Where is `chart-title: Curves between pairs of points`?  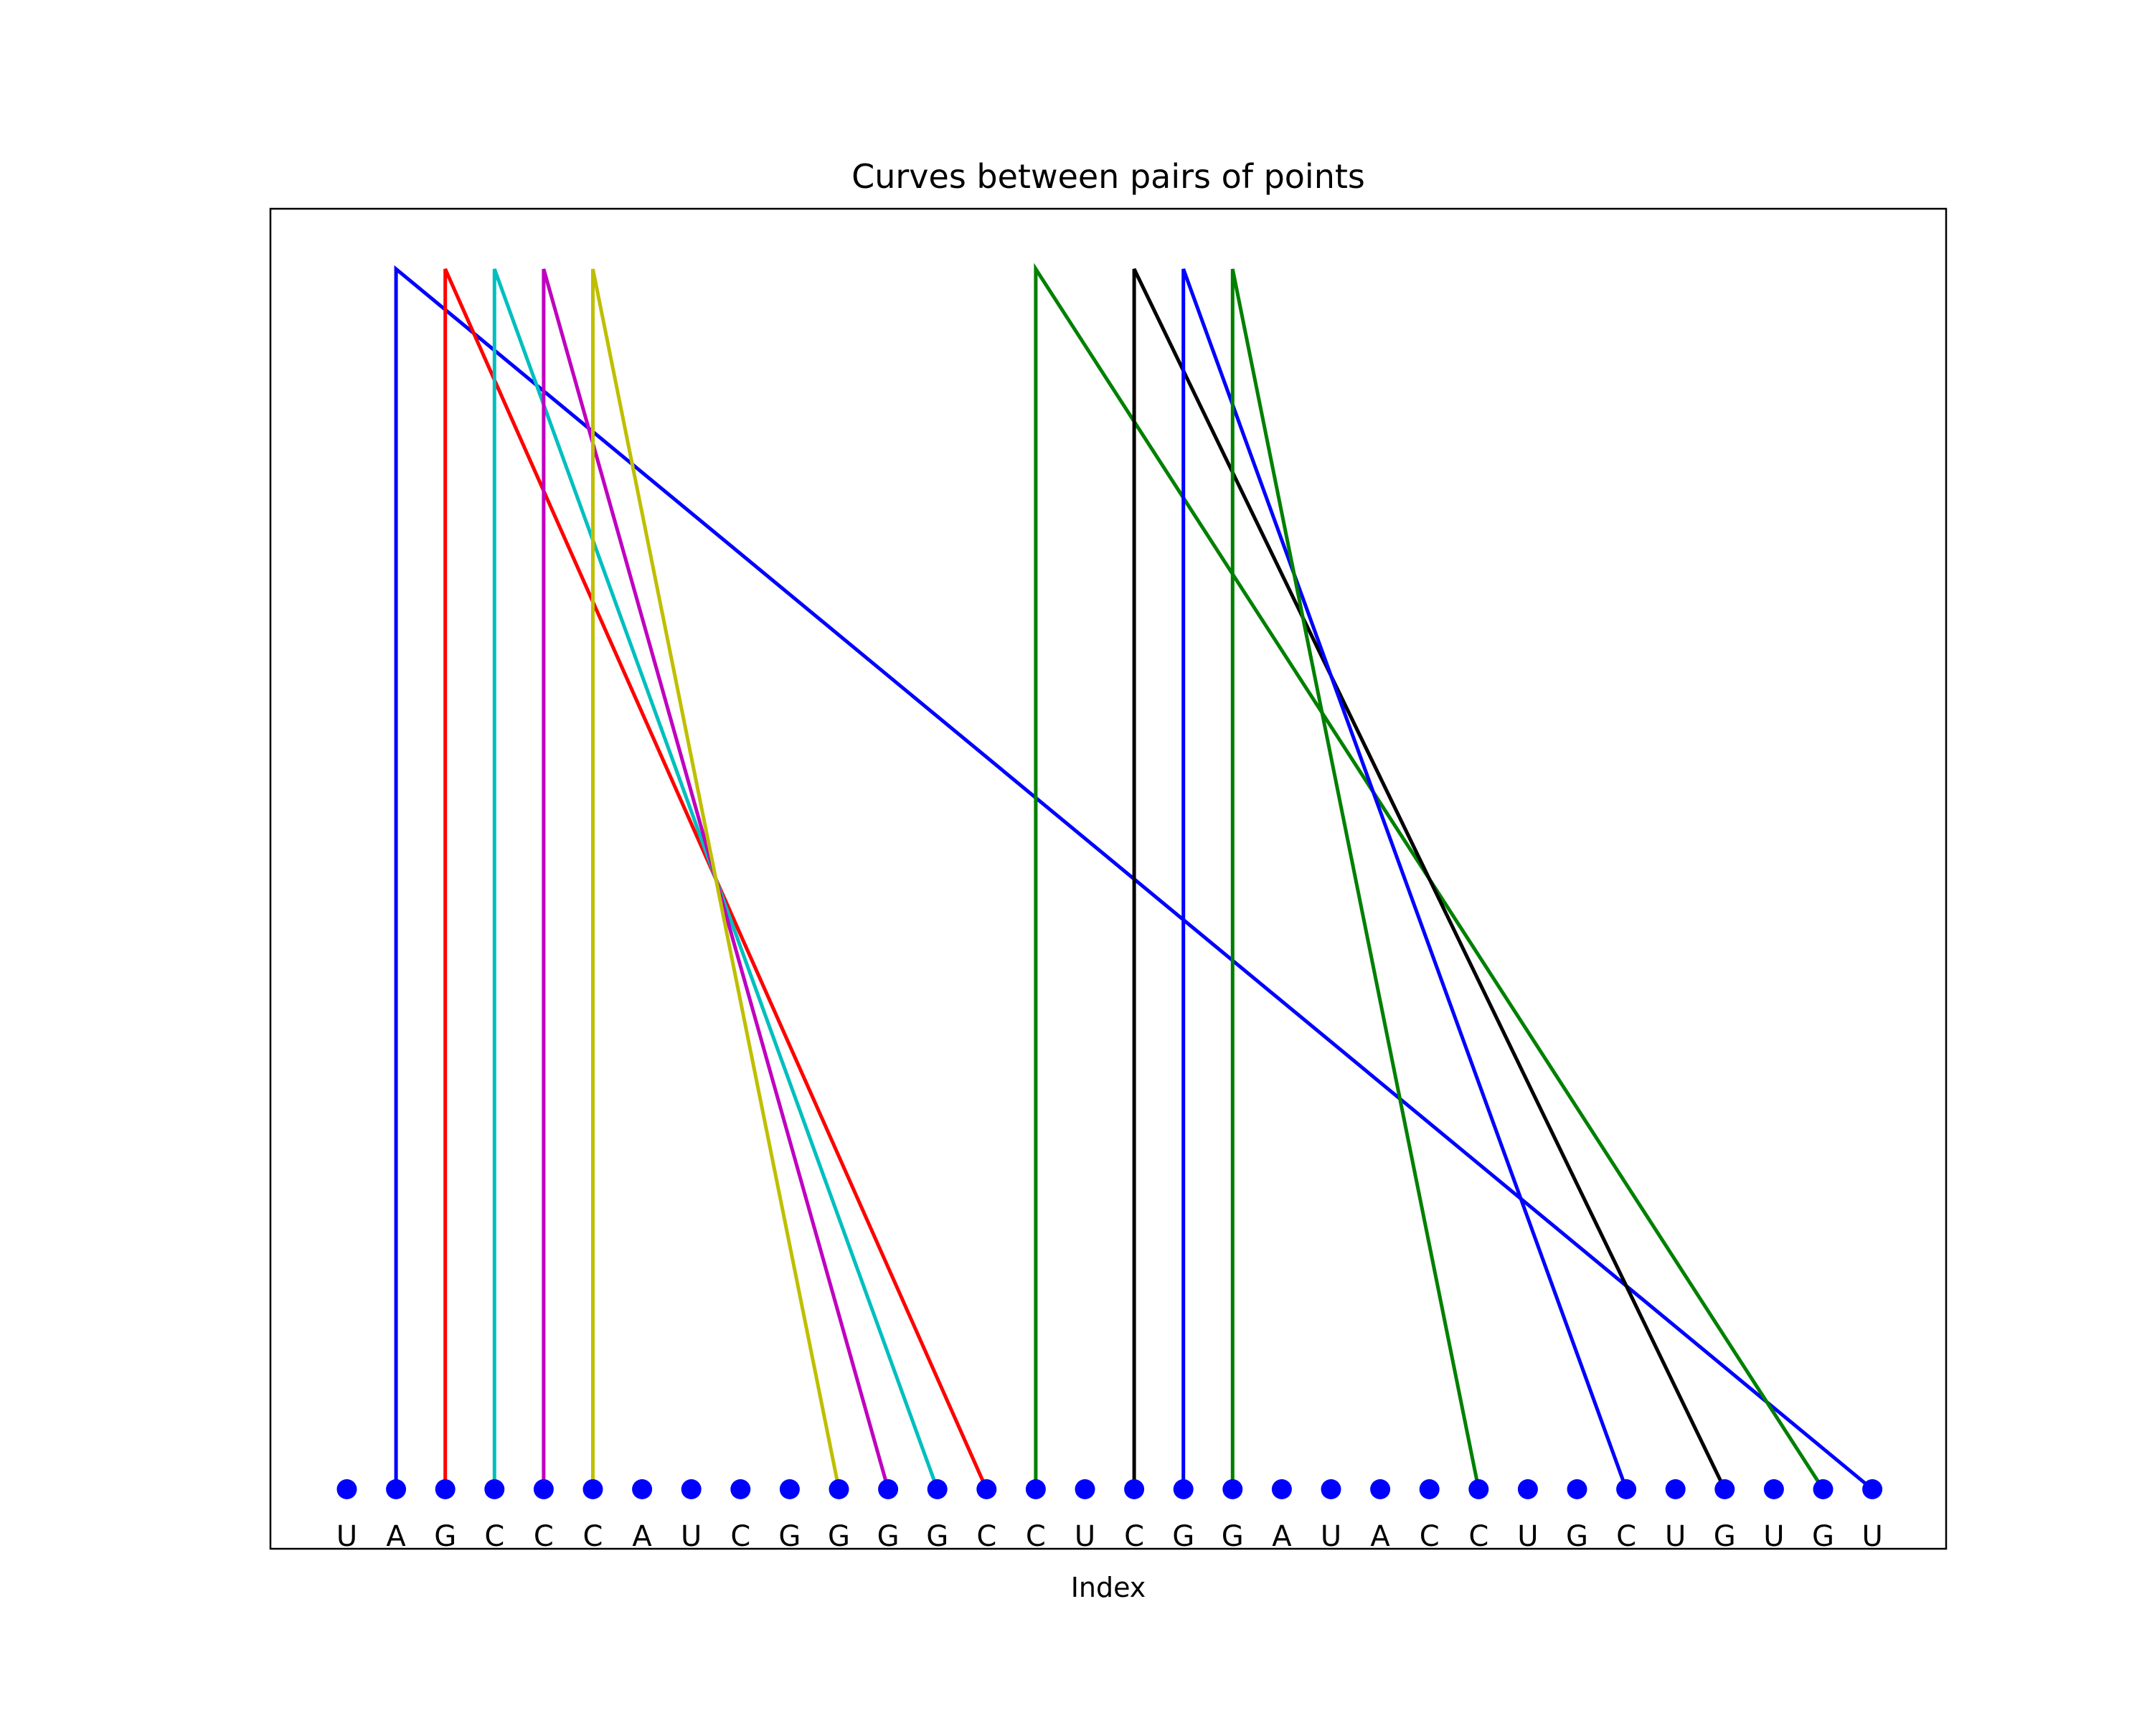 chart-title: Curves between pairs of points is located at coordinates (1108, 176).